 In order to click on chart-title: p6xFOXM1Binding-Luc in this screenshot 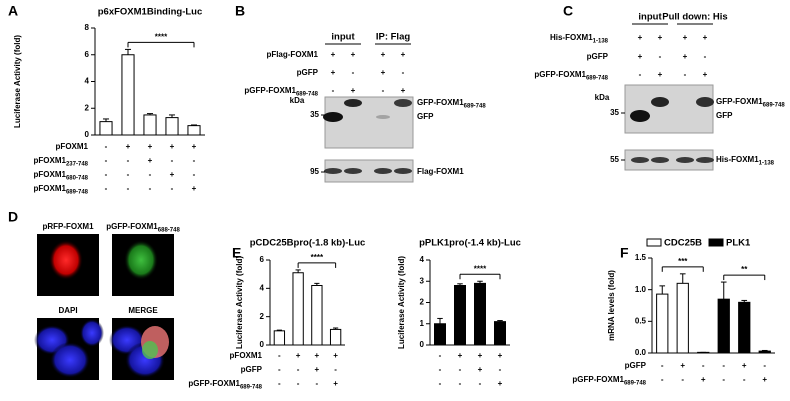, I will do `click(150, 12)`.